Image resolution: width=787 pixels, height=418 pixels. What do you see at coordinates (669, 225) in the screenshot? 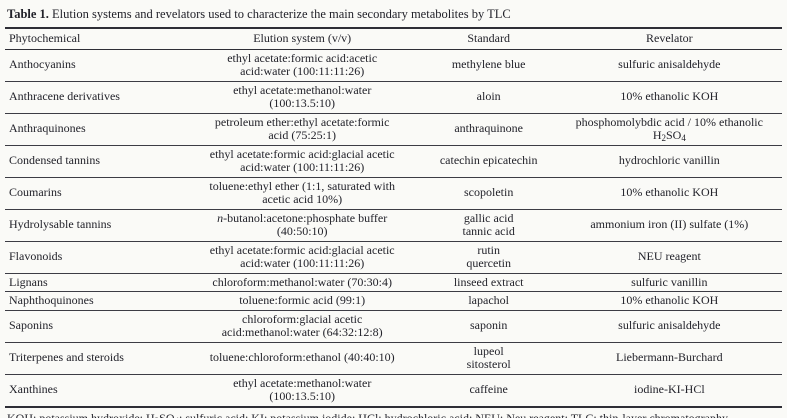
I see `cell-revelator-row-5: ammonium iron (II) sulfate (1%)` at bounding box center [669, 225].